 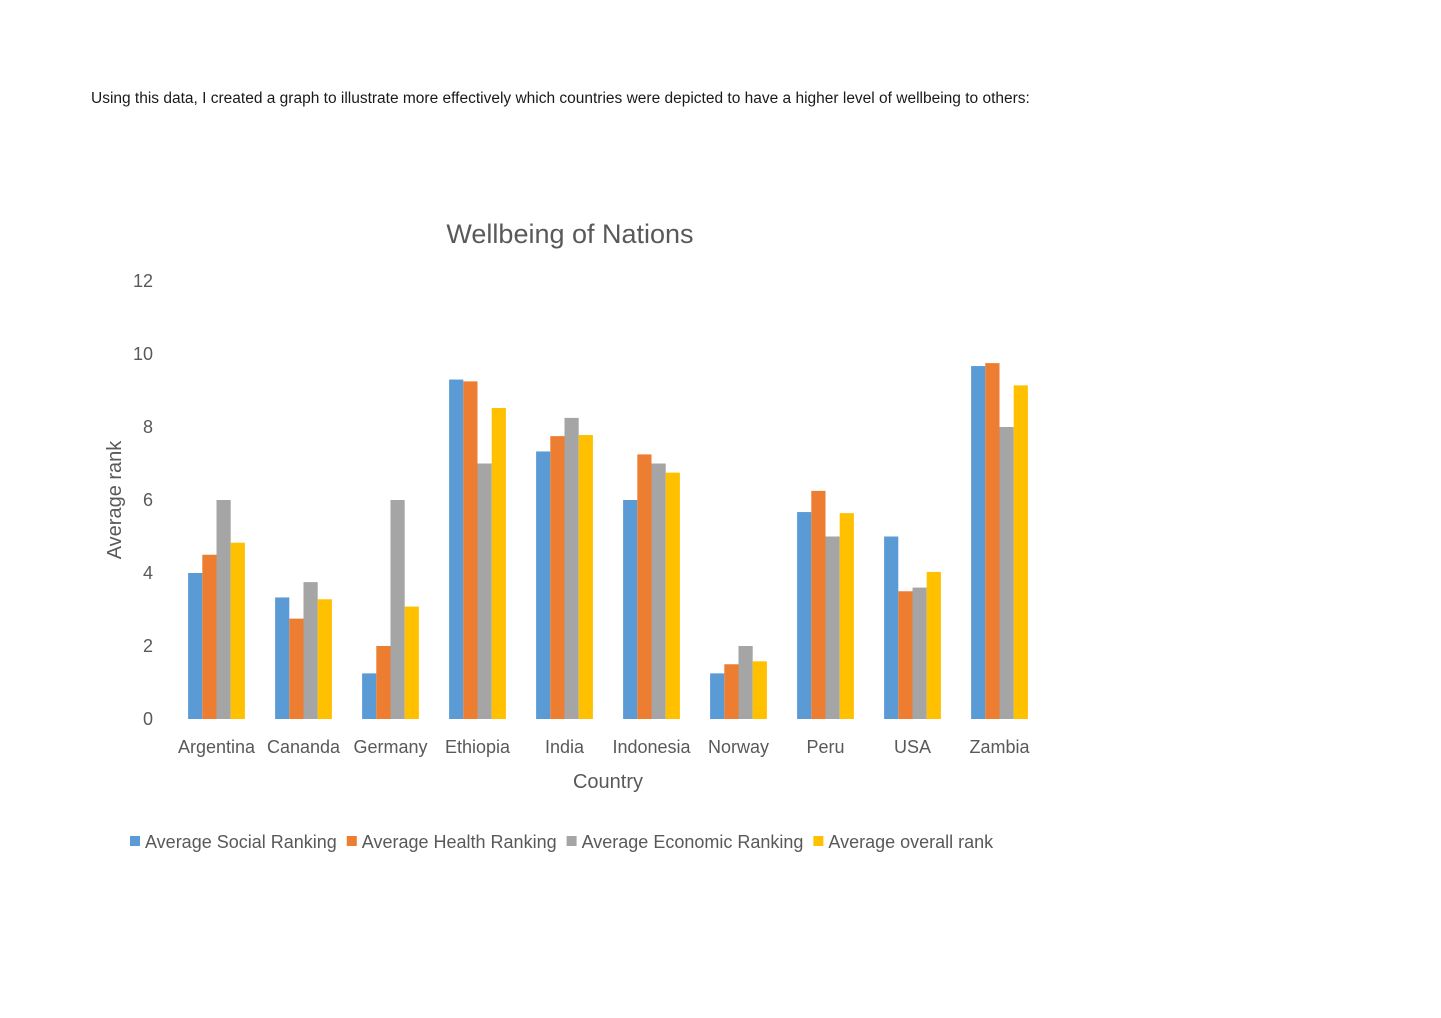 What do you see at coordinates (390, 747) in the screenshot?
I see `x-tick-label: Germany` at bounding box center [390, 747].